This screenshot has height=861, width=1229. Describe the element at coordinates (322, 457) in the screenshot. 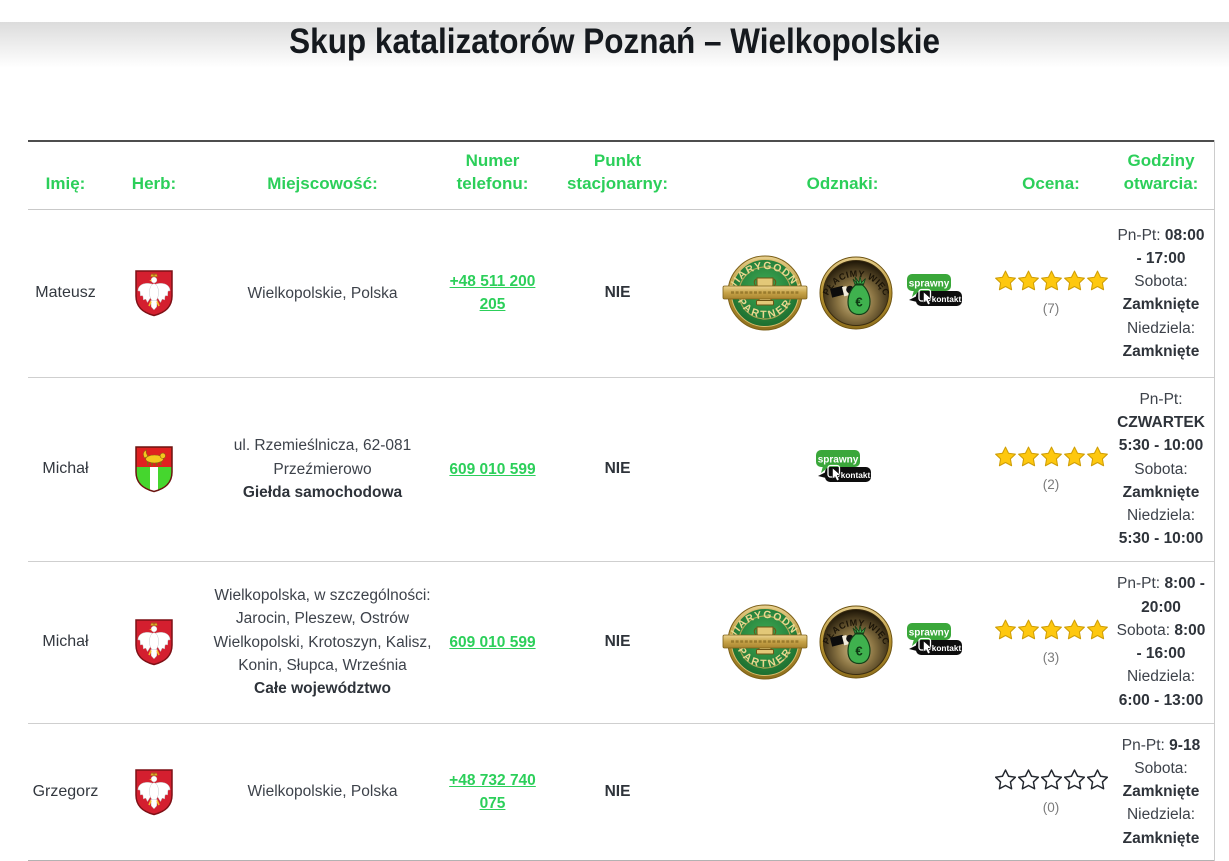

I see `city-text: ul. Rzemieślnicza, 62-081 Przeźmierowo` at that location.